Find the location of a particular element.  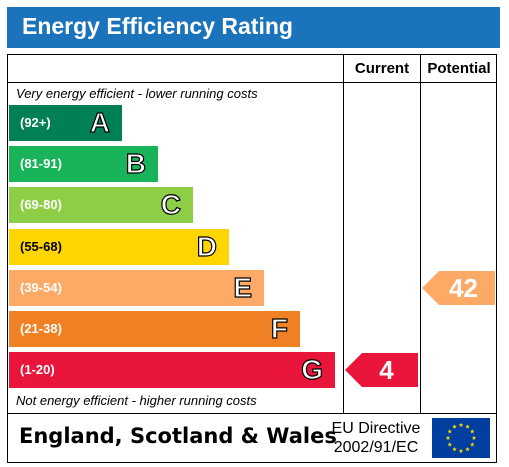

potential-rating-arrow: 42 is located at coordinates (458, 288).